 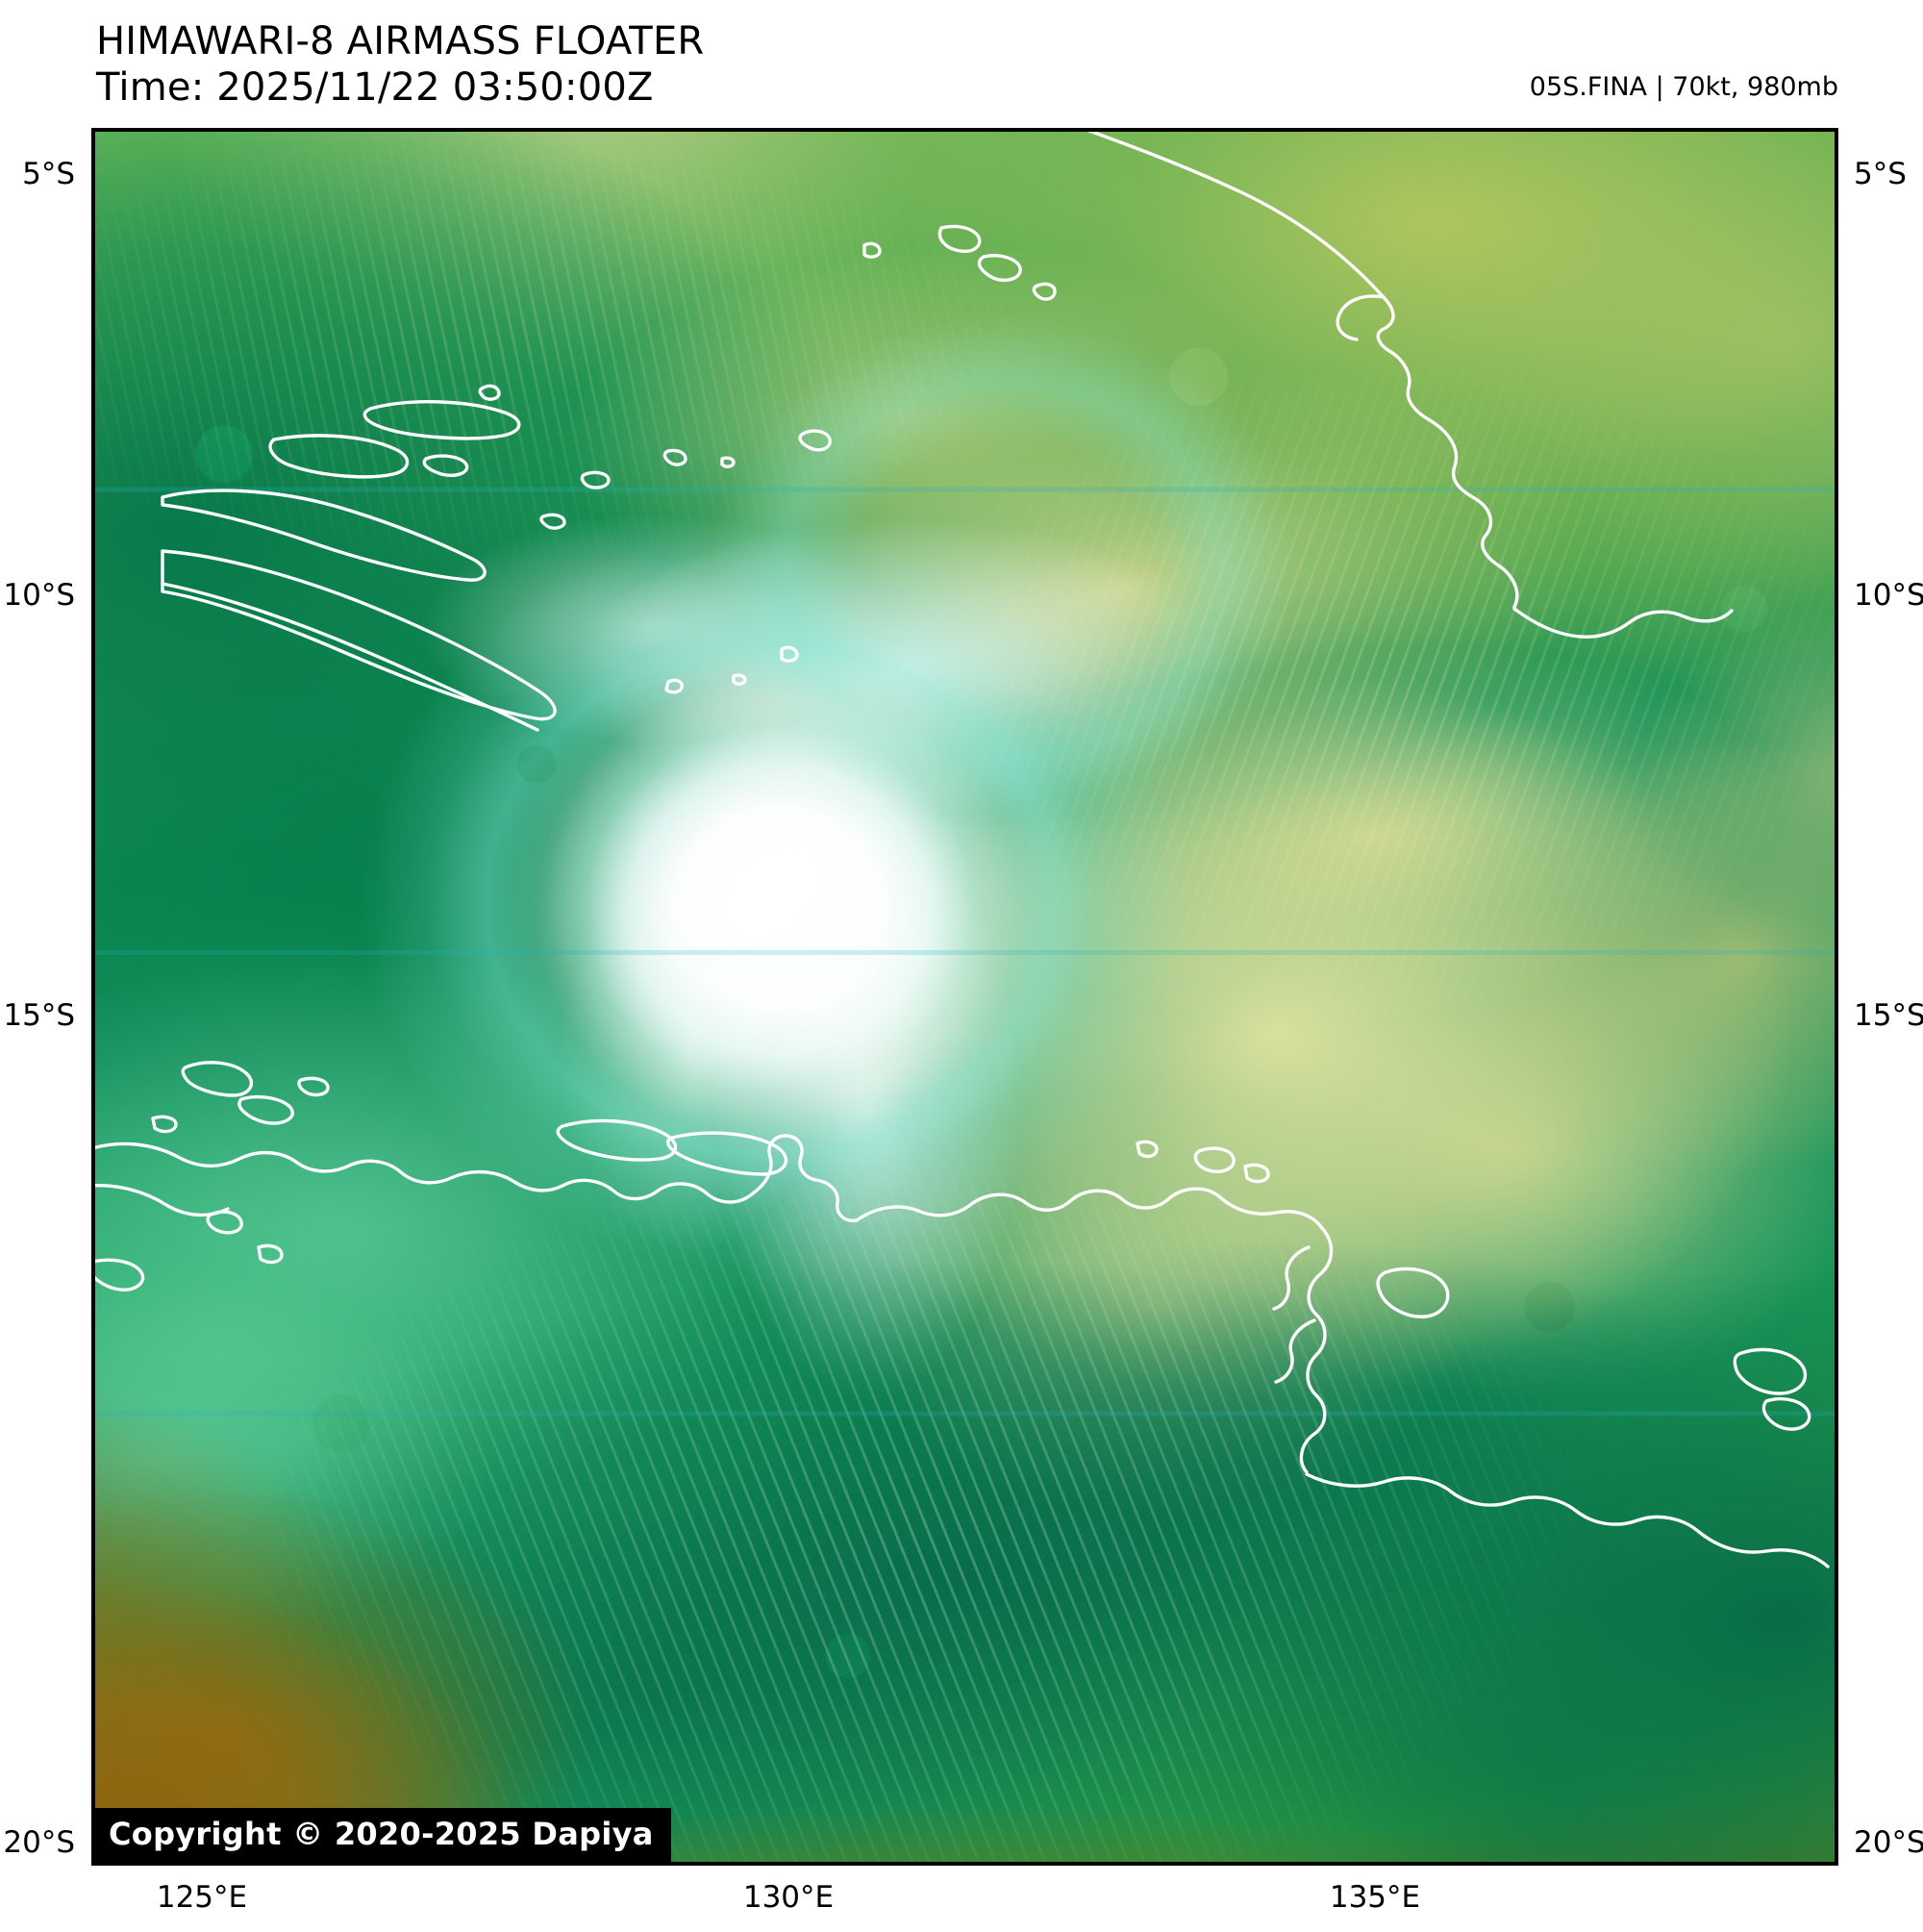 I want to click on coast-gulf-south, so click(x=1503, y=1503).